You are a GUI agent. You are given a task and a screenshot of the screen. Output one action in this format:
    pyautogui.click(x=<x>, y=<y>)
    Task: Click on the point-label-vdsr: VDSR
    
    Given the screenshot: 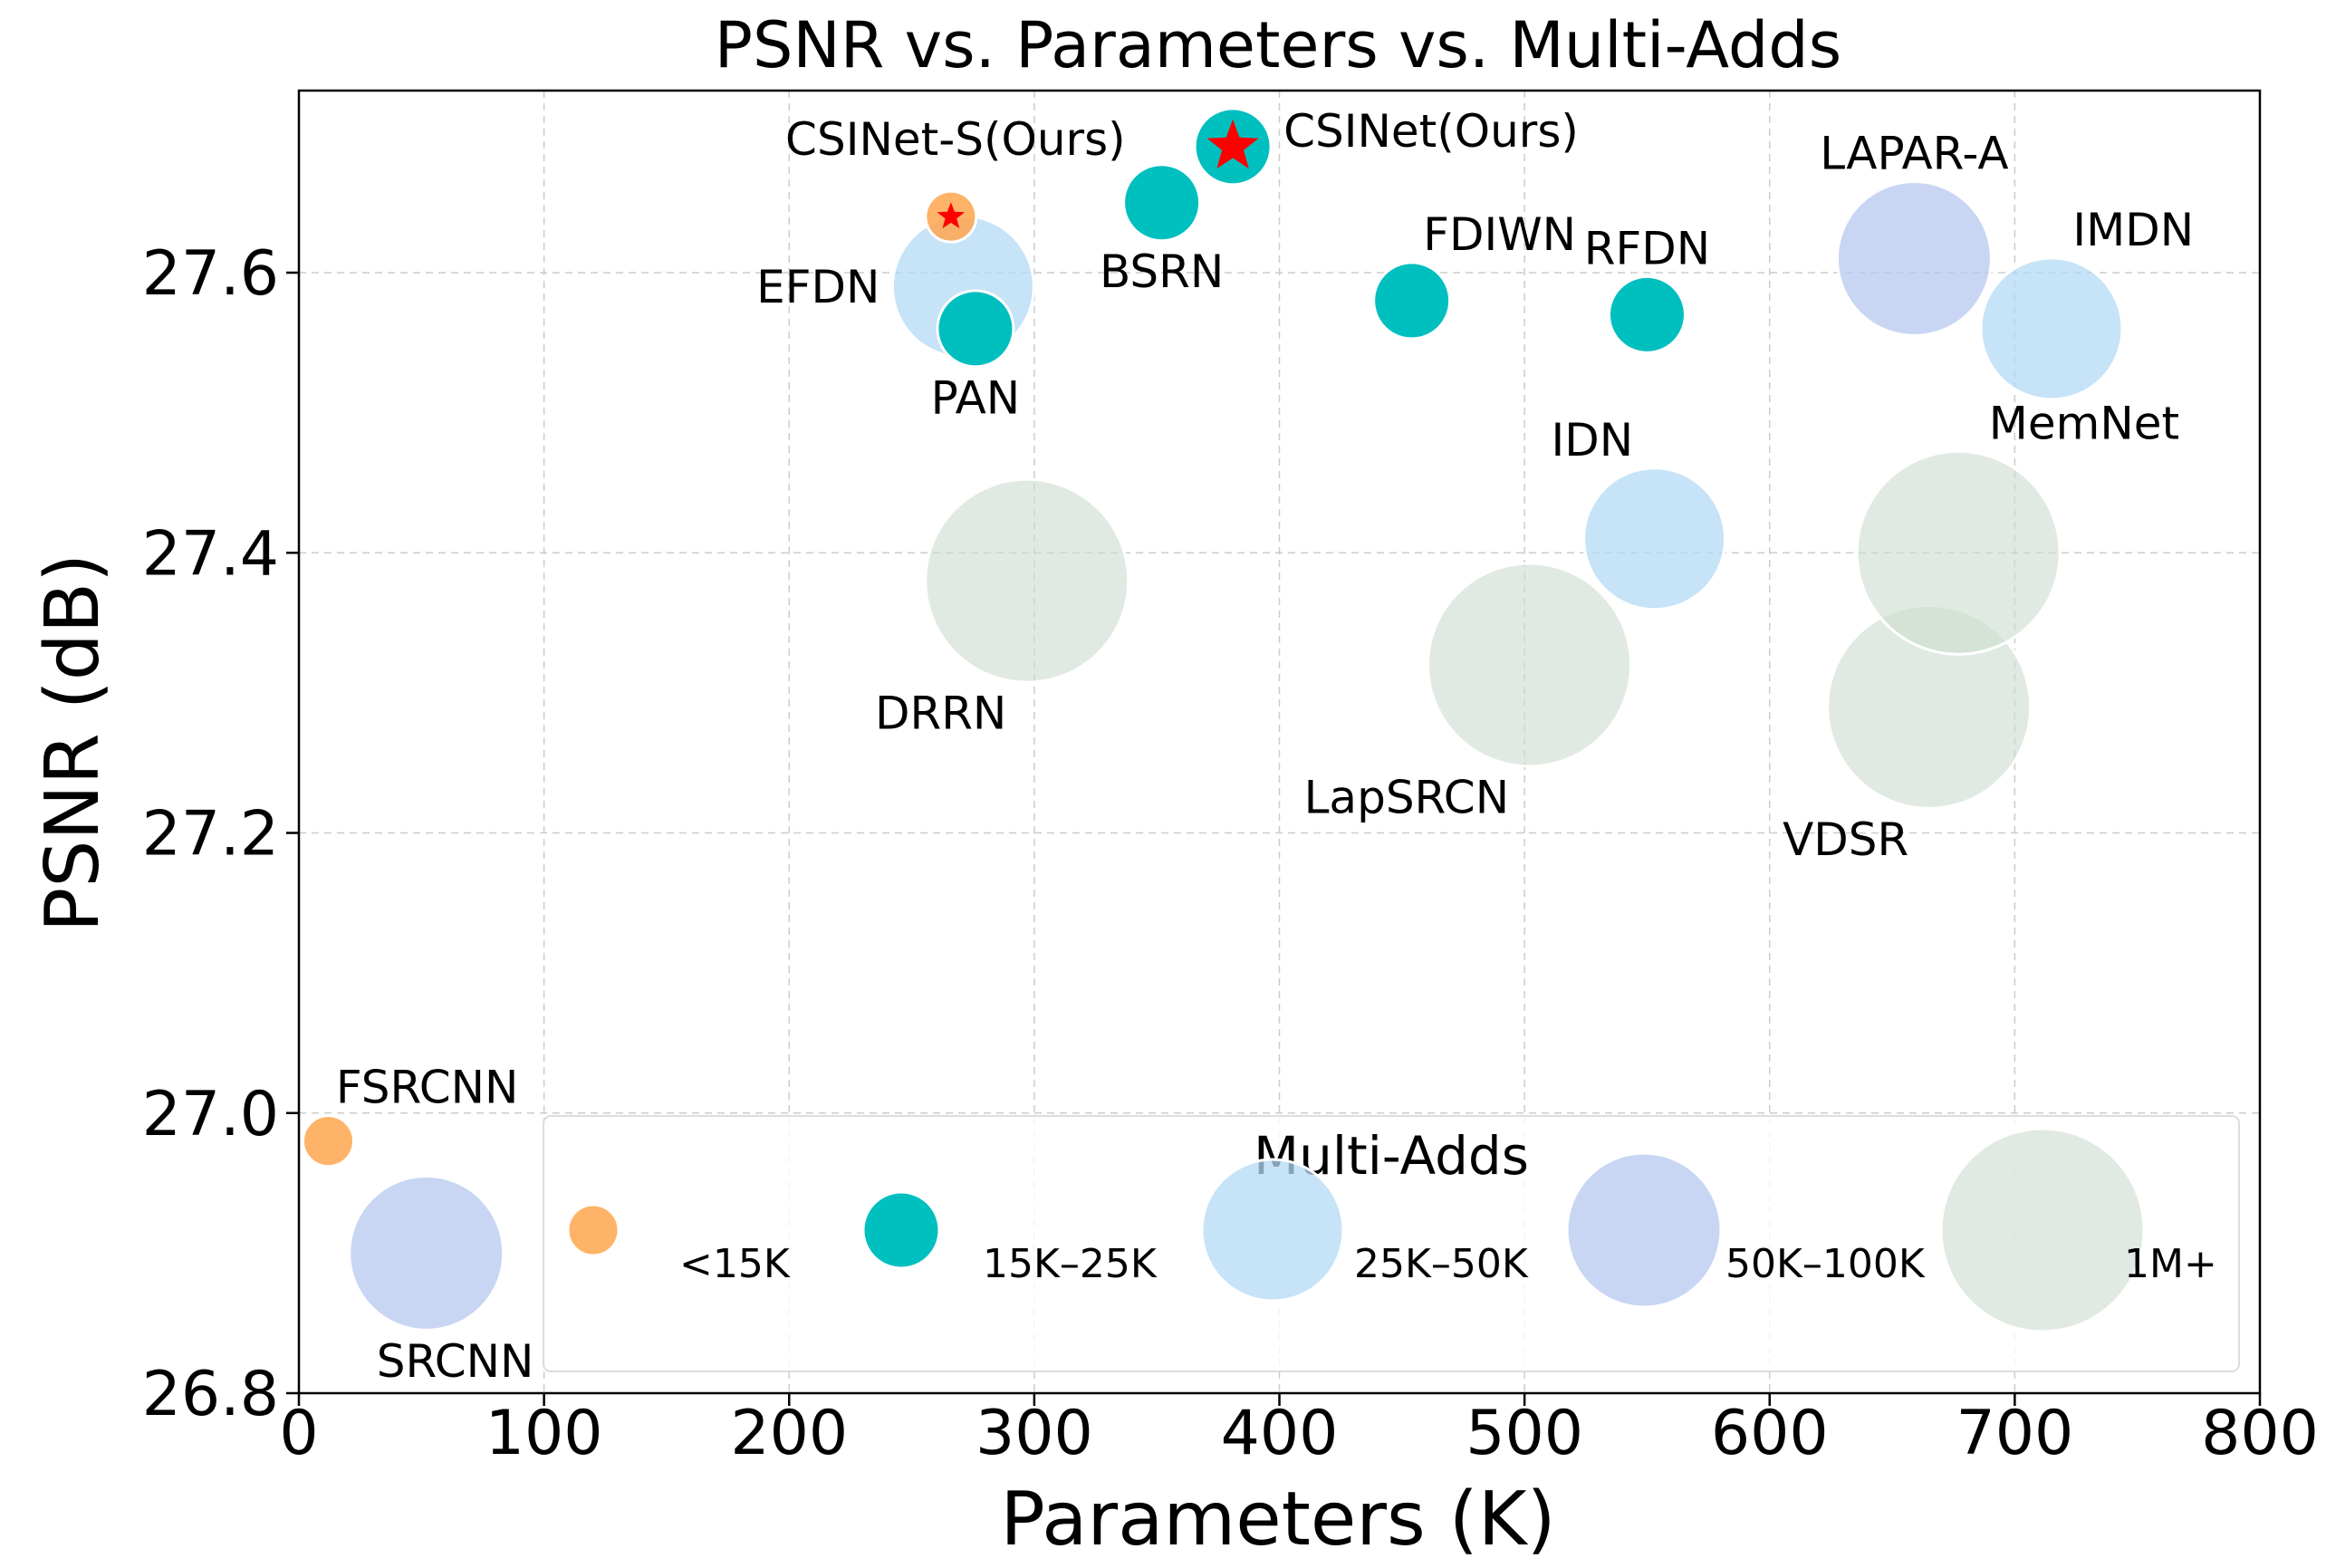 What is the action you would take?
    pyautogui.click(x=1845, y=839)
    